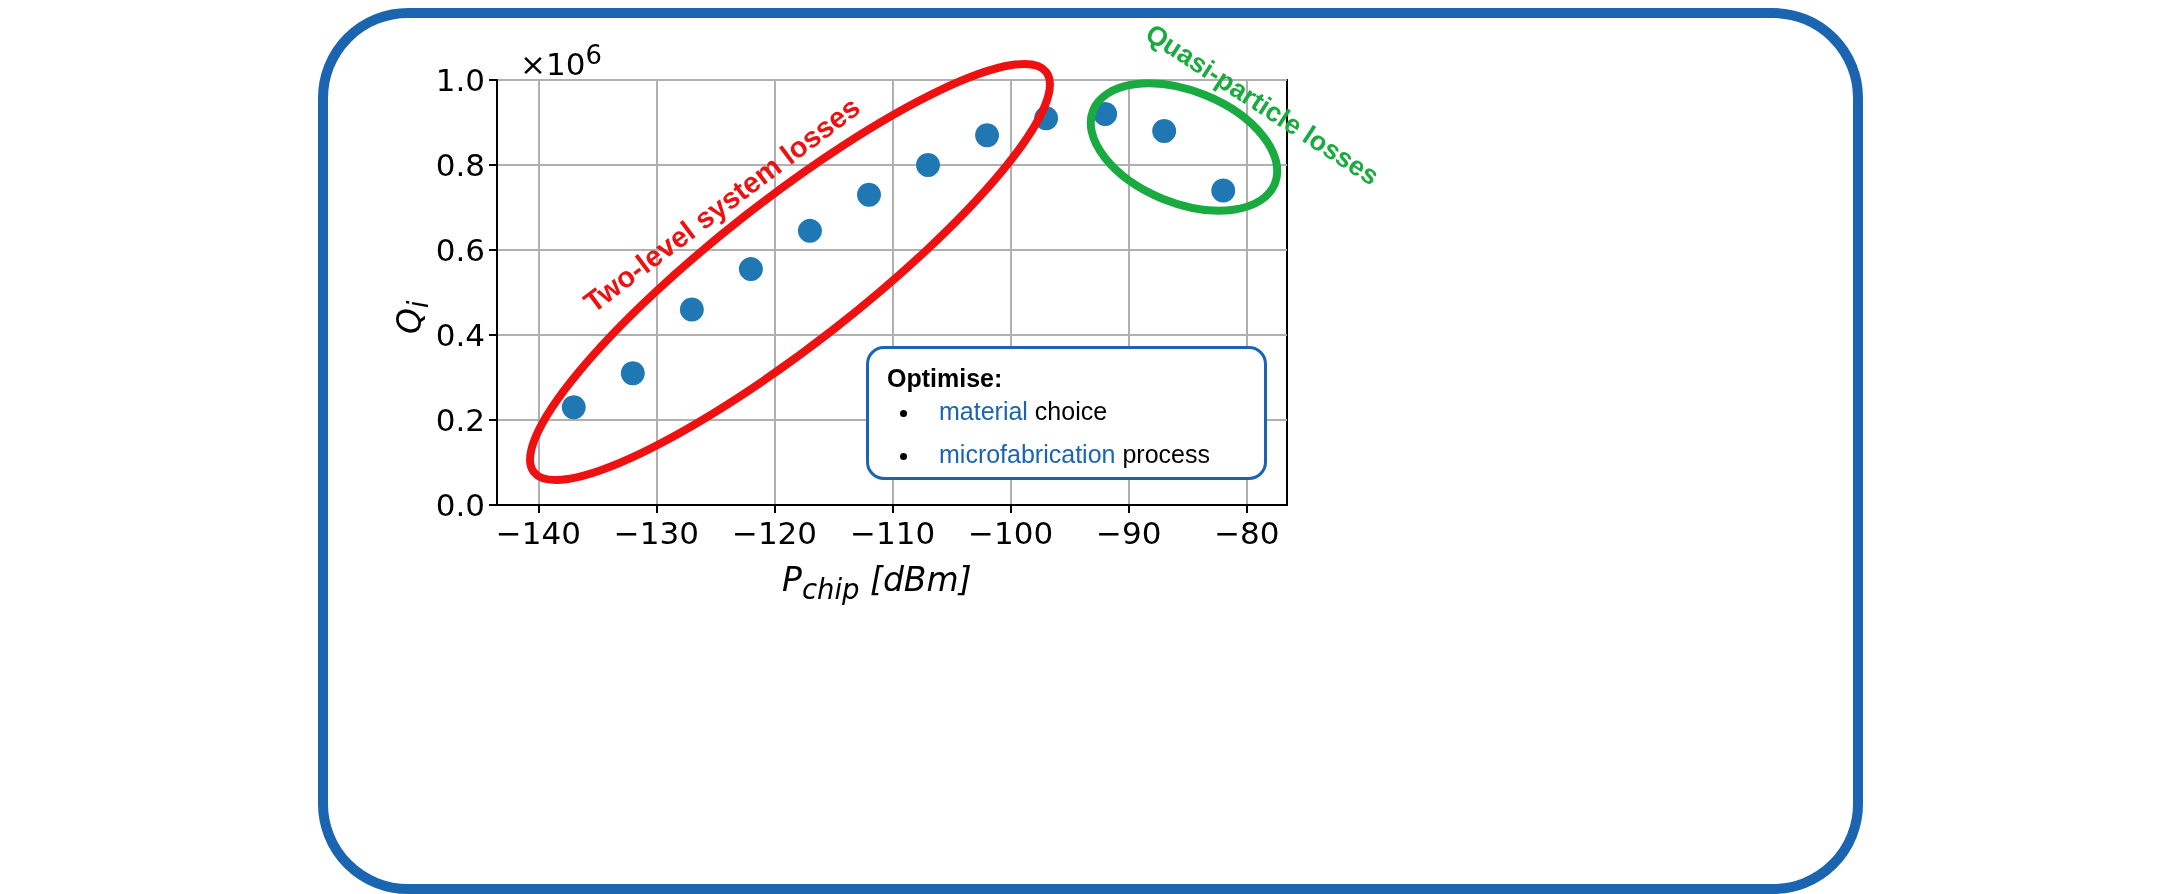 This screenshot has width=2177, height=894. Describe the element at coordinates (460, 505) in the screenshot. I see `y-tick-label: 0.0` at that location.